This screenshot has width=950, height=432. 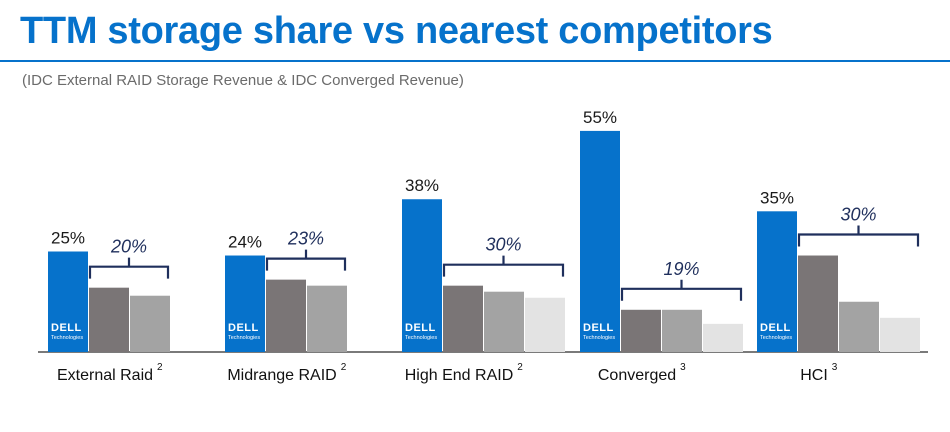 What do you see at coordinates (600, 117) in the screenshot?
I see `dell-value-label: 55%` at bounding box center [600, 117].